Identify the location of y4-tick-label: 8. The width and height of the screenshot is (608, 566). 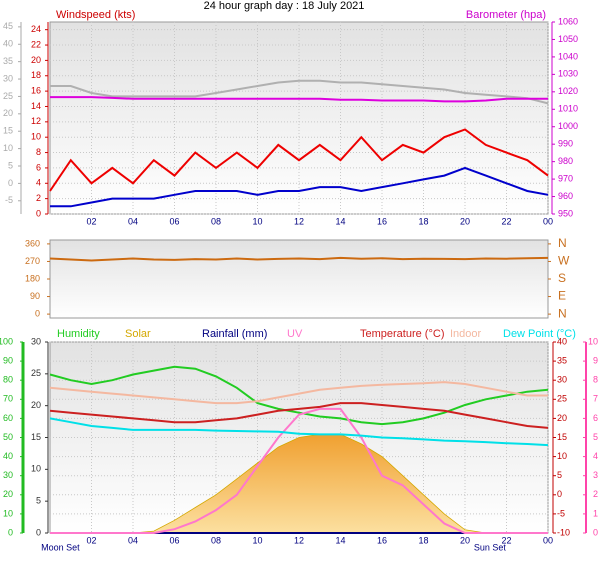
(595, 380).